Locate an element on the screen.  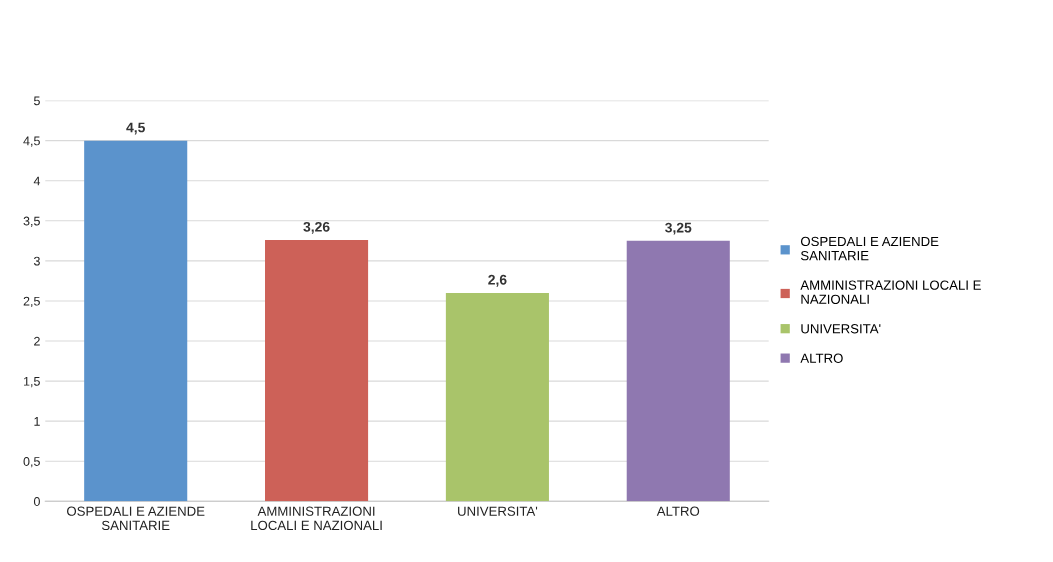
legend-label: ALTRO is located at coordinates (821, 358).